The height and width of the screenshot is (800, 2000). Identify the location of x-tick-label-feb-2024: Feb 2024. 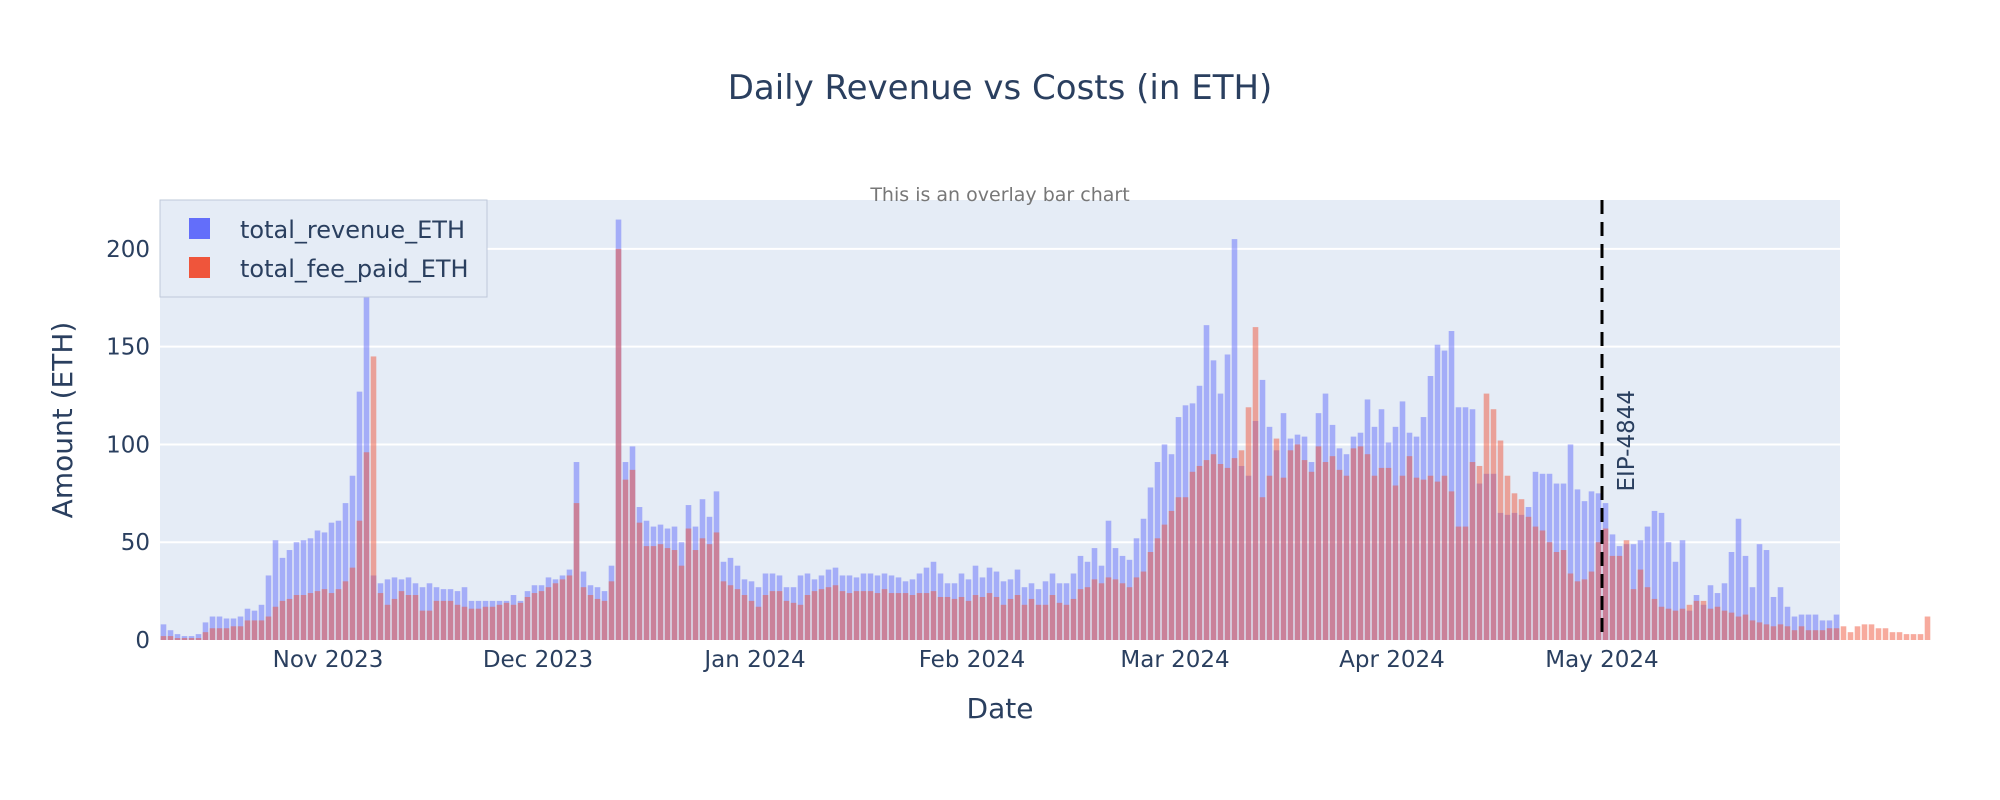
(972, 660).